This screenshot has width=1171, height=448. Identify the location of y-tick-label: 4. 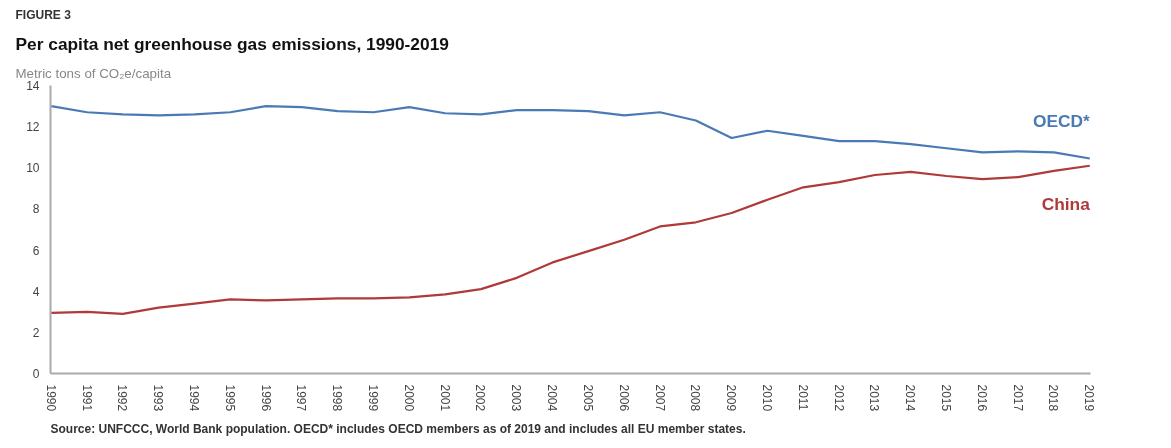
(36, 291).